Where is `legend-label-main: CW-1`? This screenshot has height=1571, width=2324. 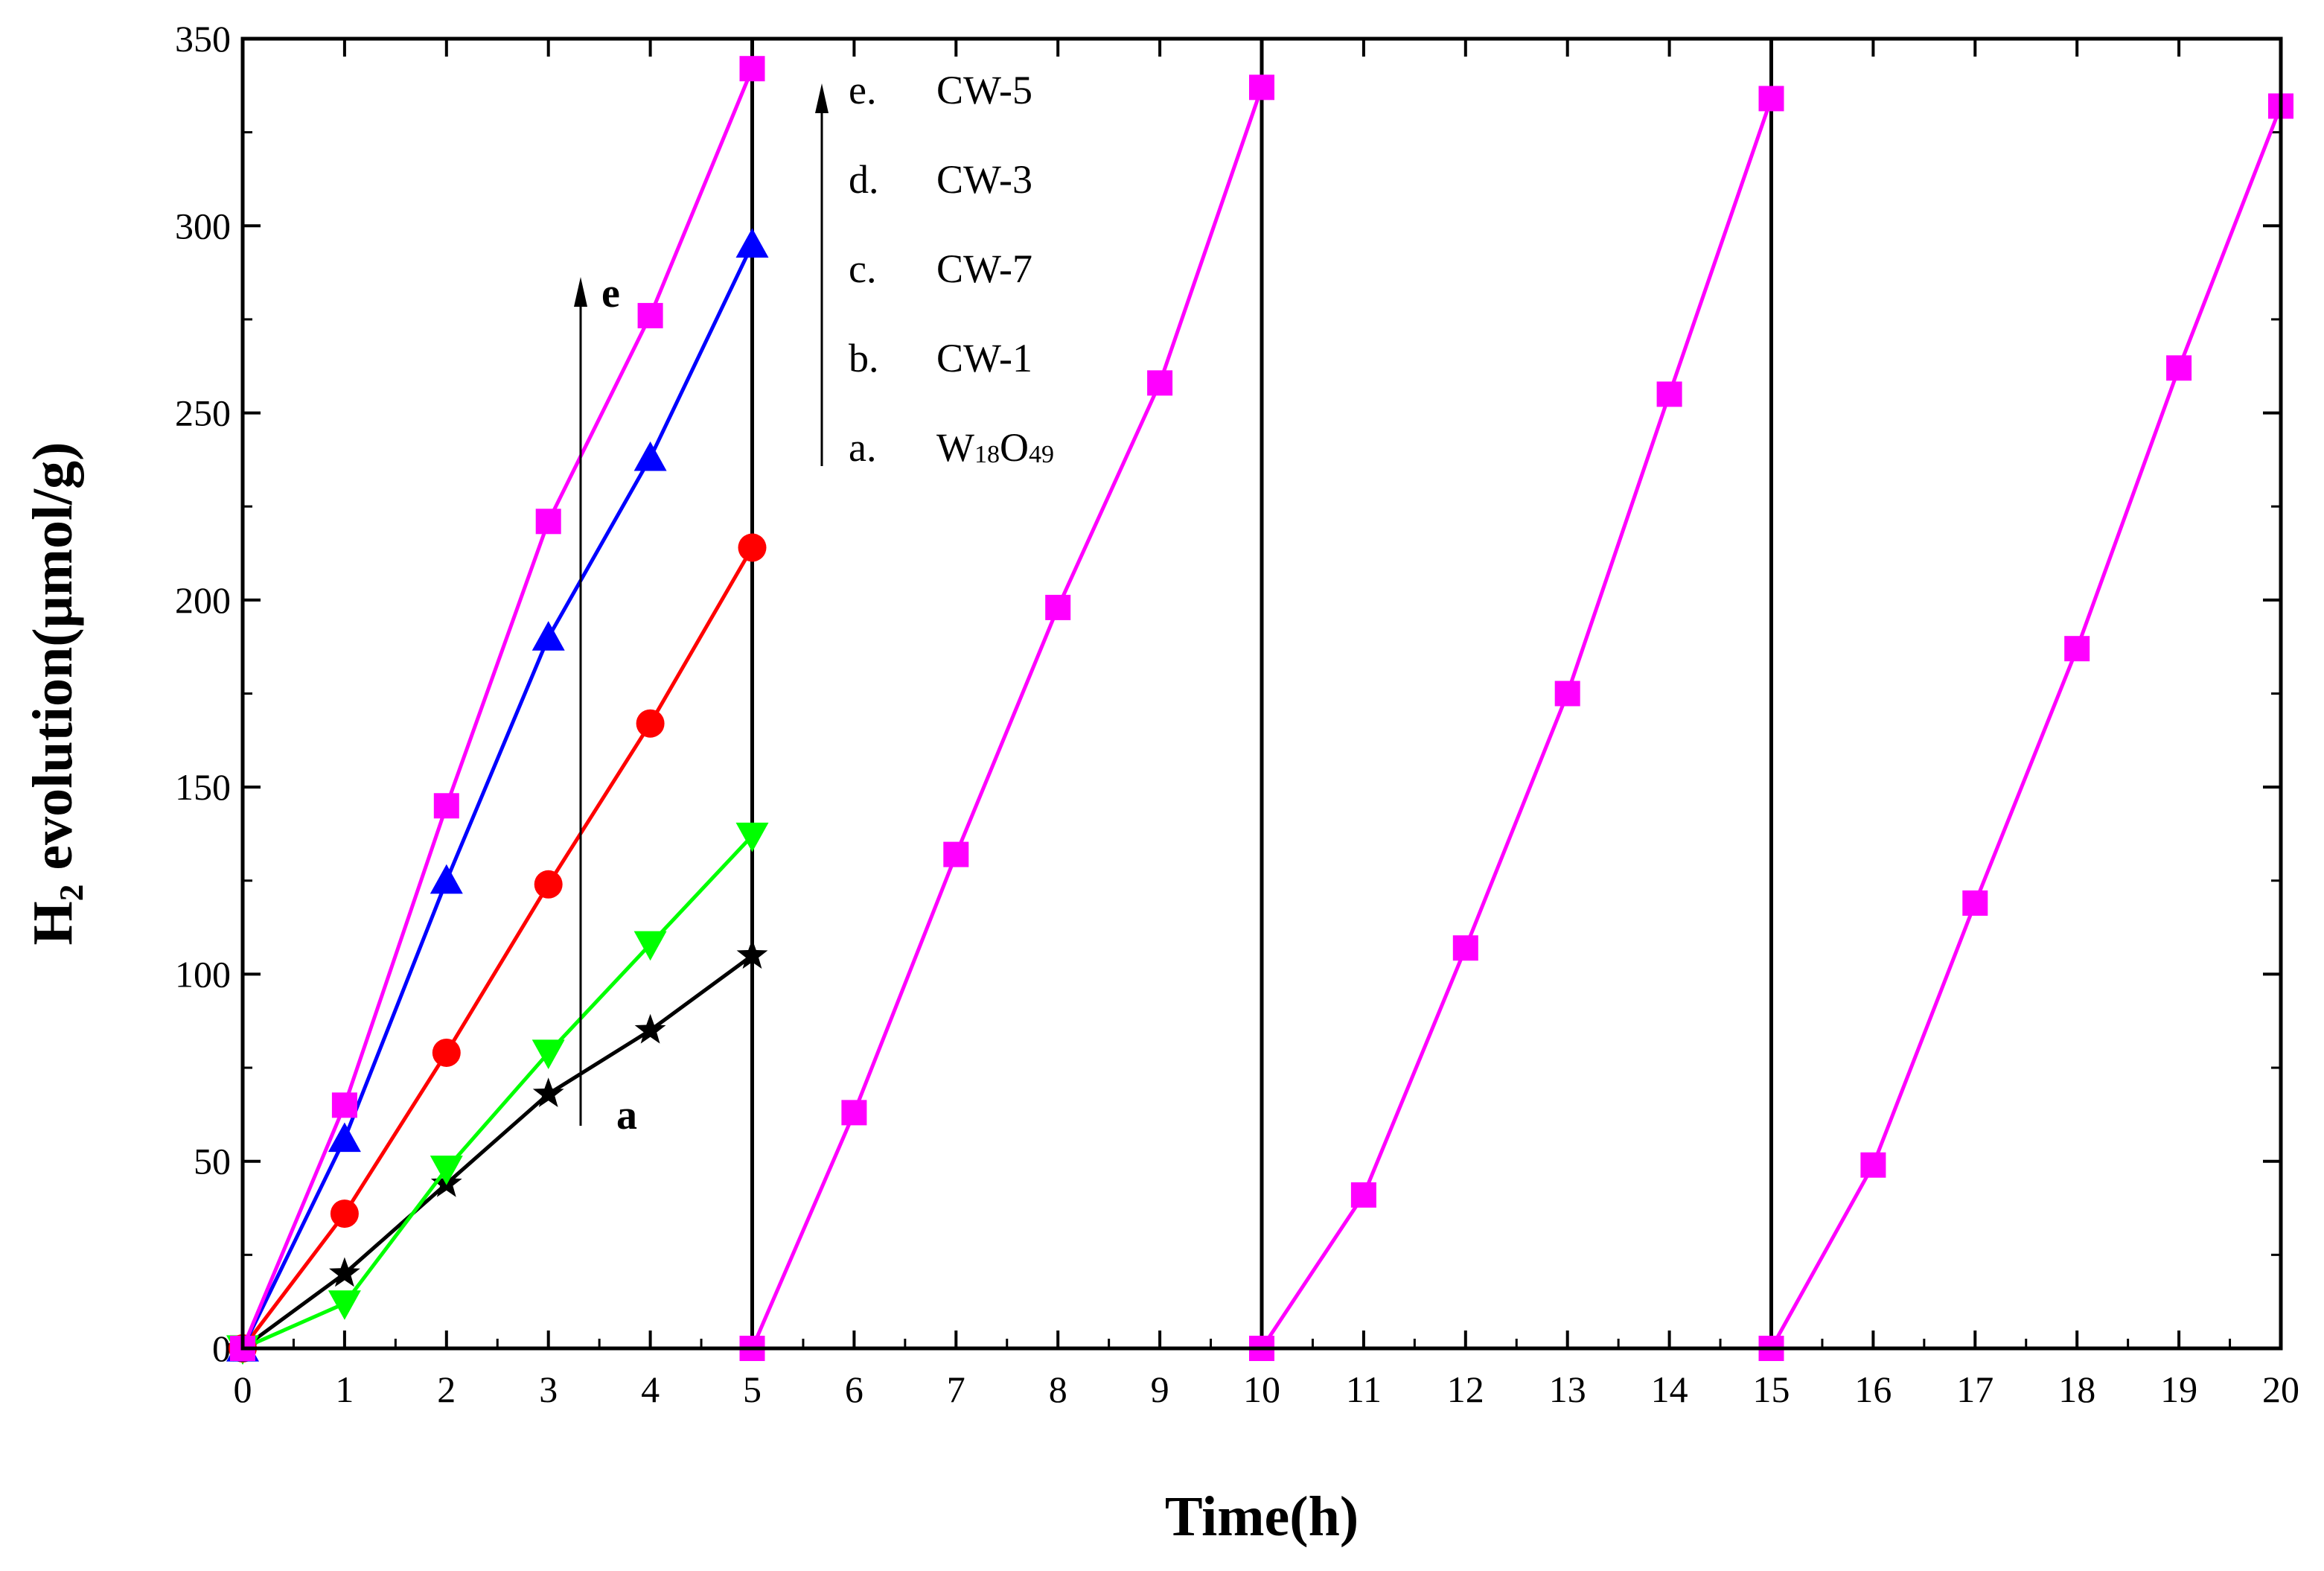 legend-label-main: CW-1 is located at coordinates (984, 358).